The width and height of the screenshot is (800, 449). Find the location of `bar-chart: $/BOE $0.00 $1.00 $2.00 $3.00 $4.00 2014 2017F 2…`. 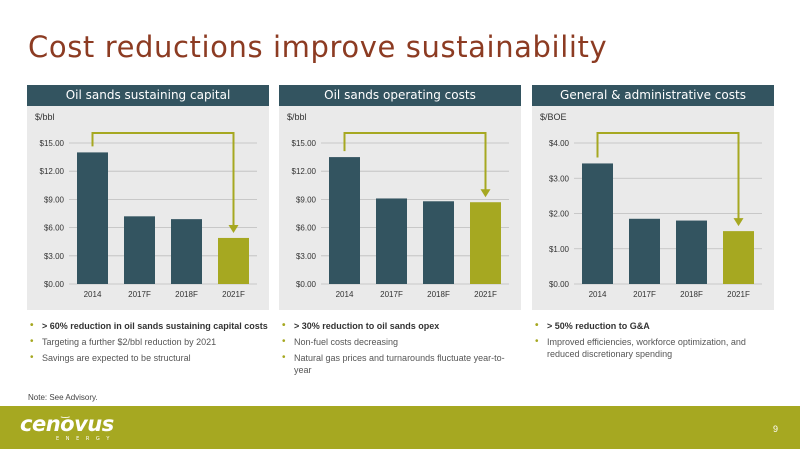

bar-chart: $/BOE $0.00 $1.00 $2.00 $3.00 $4.00 2014 2017F 2… is located at coordinates (651, 205).